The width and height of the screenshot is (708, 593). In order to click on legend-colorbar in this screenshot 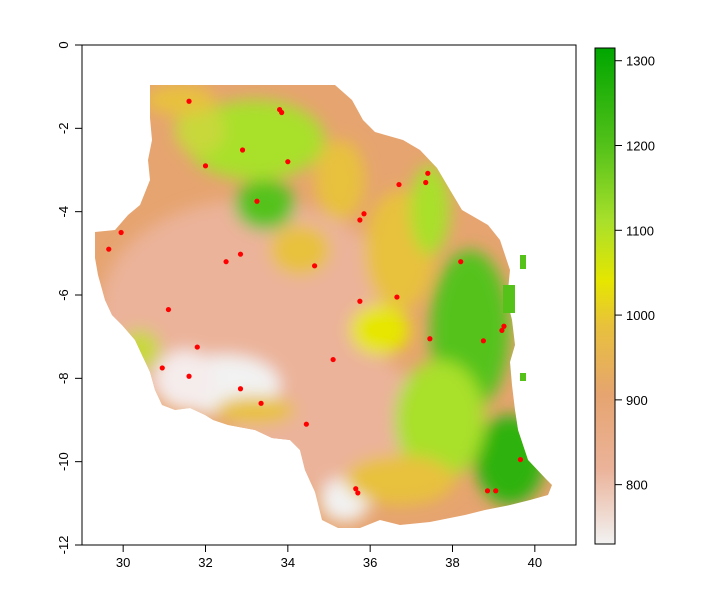, I will do `click(605, 296)`.